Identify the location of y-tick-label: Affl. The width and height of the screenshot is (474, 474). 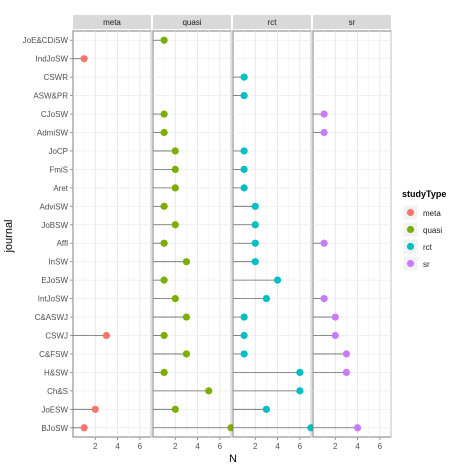
(63, 243).